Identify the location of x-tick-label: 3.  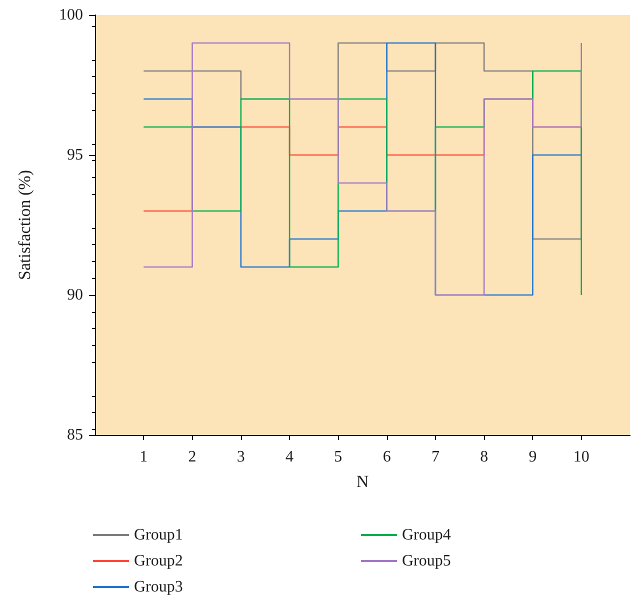
(240, 457).